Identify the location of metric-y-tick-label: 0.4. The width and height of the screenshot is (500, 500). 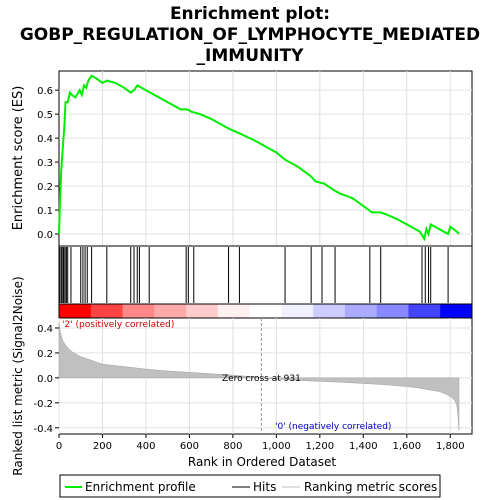
(45, 329).